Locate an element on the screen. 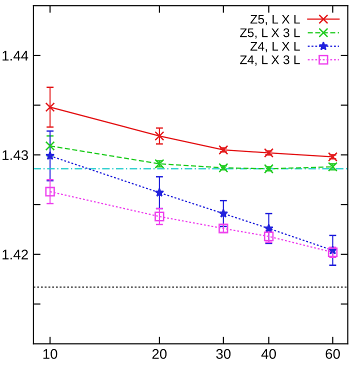  x-tick-label: 20 is located at coordinates (159, 354).